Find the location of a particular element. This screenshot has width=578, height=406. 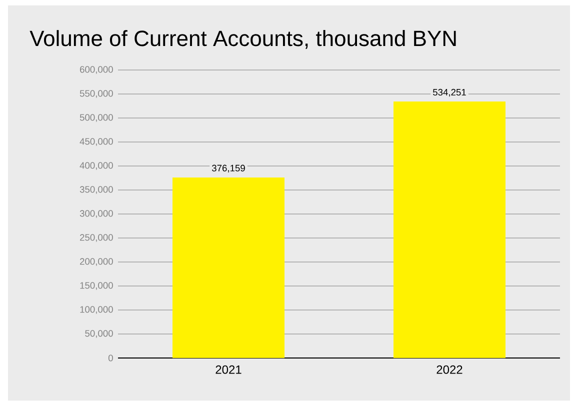

y-tick-label: 450,000 is located at coordinates (96, 142).